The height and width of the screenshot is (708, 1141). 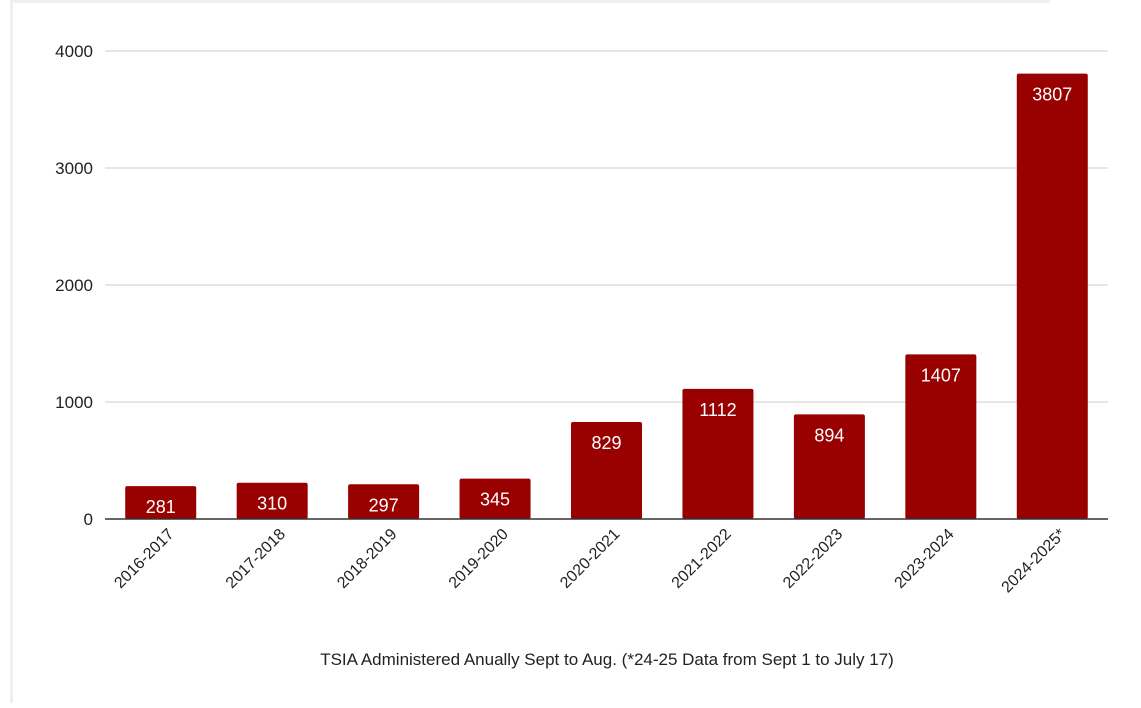 I want to click on bar-2017-2018, so click(x=272, y=500).